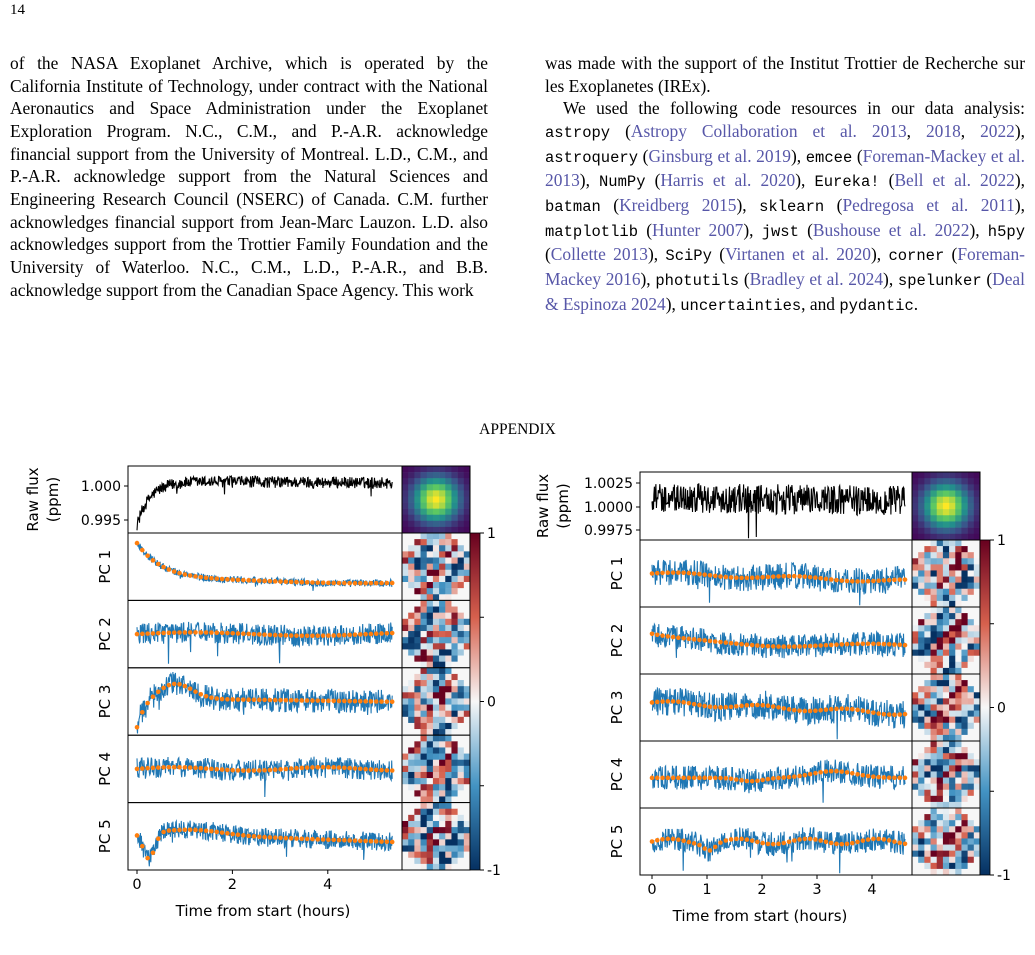  Describe the element at coordinates (608, 484) in the screenshot. I see `y-tick-label: 1.0025` at that location.